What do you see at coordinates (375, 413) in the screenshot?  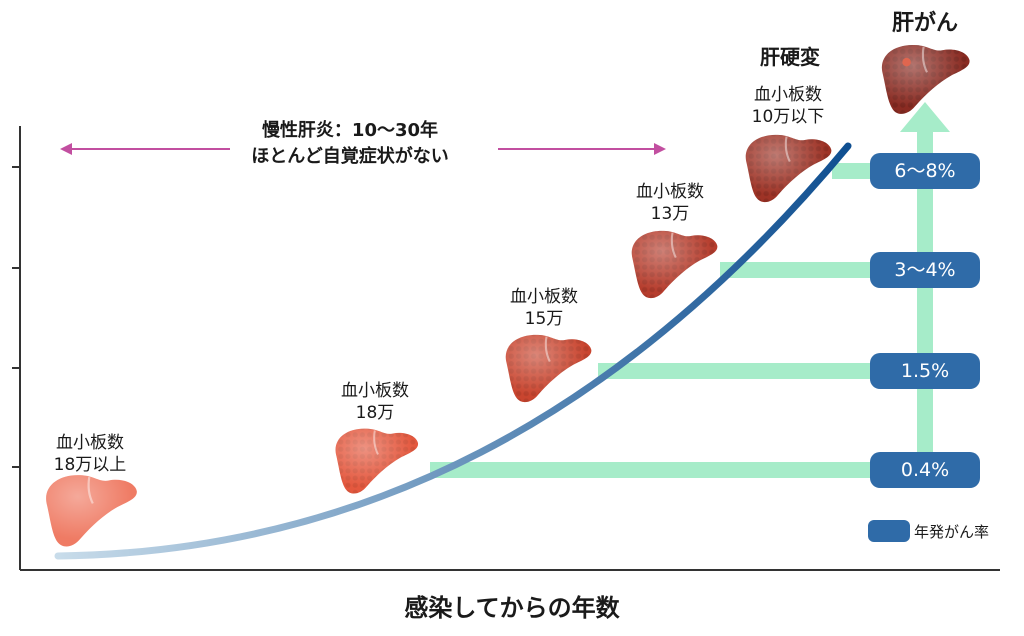 I see `stage-2-line-2: 18万` at bounding box center [375, 413].